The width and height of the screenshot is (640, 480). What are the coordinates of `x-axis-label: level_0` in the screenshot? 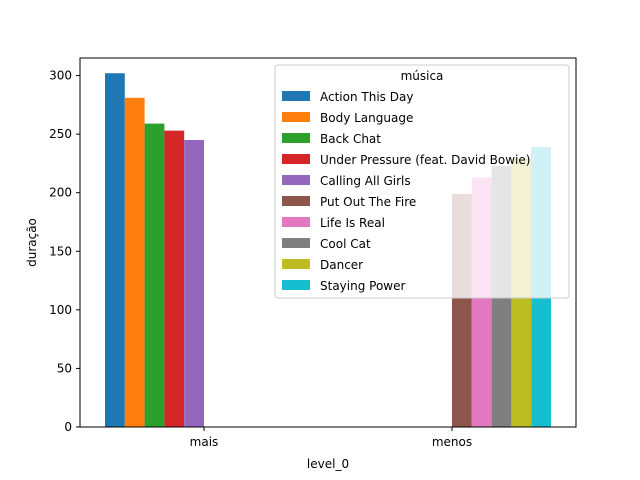 It's located at (328, 464).